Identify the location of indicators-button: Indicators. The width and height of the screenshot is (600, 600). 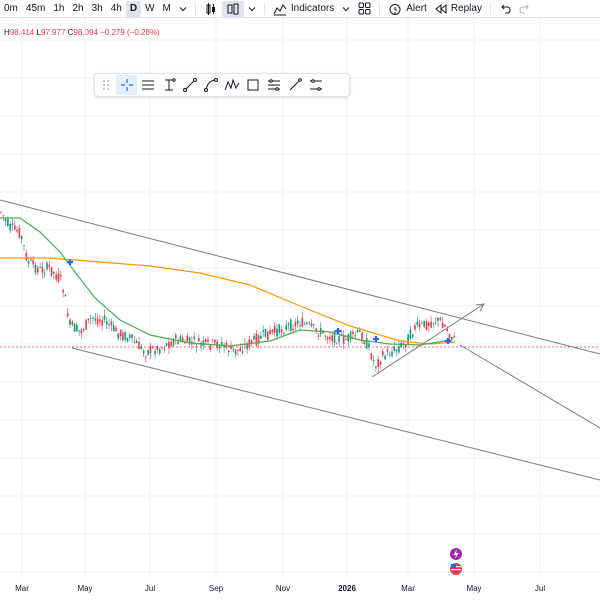
(303, 9).